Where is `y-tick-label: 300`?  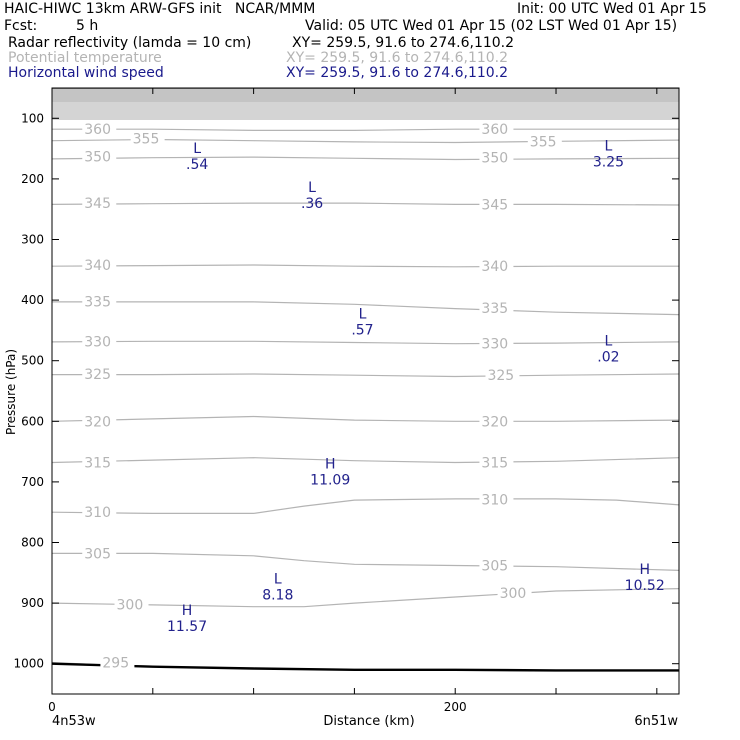
y-tick-label: 300 is located at coordinates (32, 240).